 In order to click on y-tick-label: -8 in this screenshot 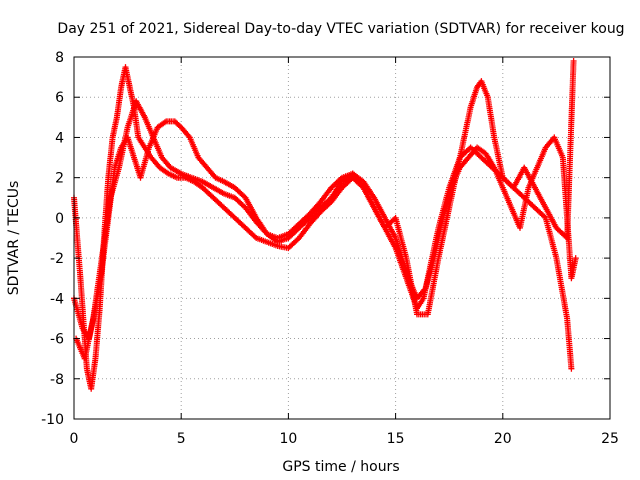, I will do `click(57, 380)`.